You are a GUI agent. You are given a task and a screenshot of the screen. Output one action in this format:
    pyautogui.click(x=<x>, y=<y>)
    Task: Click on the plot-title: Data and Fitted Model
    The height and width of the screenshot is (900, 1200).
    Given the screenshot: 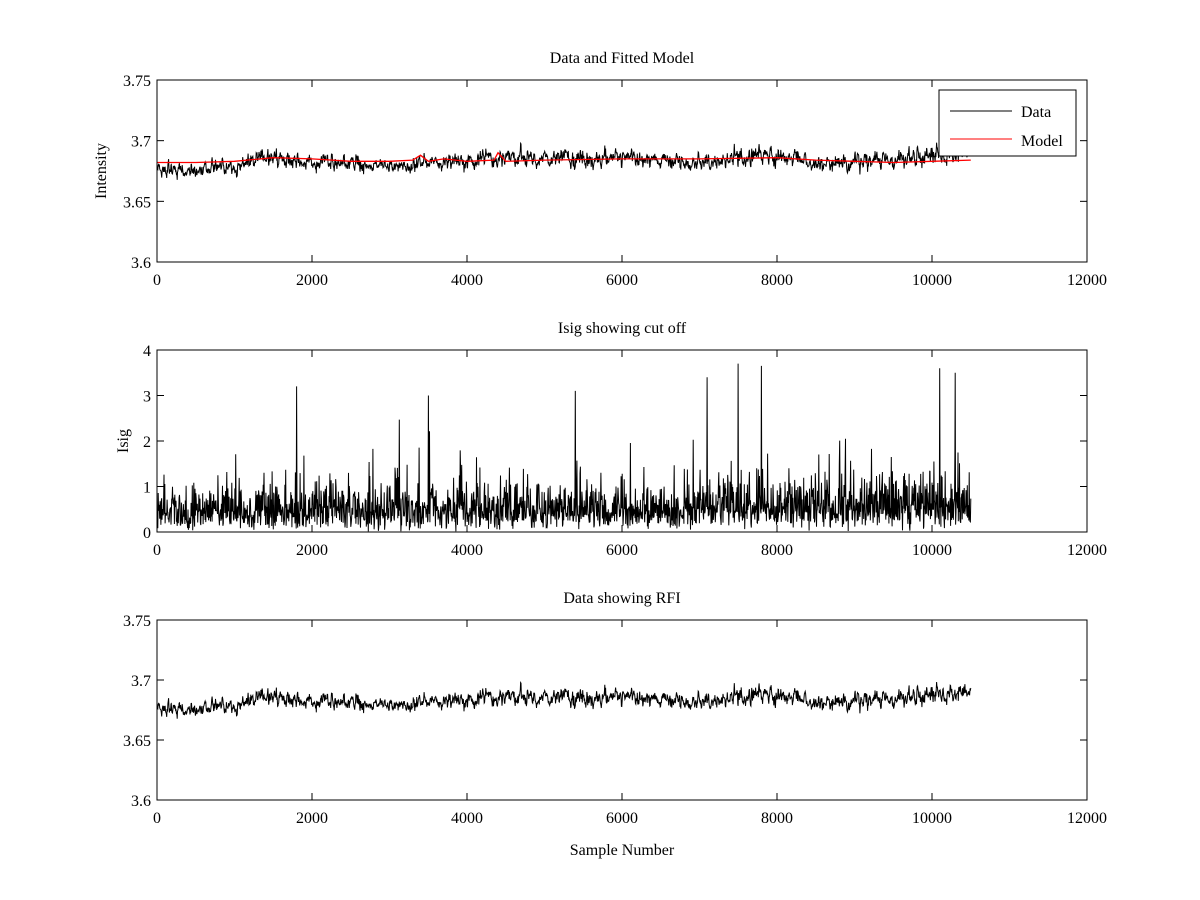 What is the action you would take?
    pyautogui.click(x=622, y=58)
    